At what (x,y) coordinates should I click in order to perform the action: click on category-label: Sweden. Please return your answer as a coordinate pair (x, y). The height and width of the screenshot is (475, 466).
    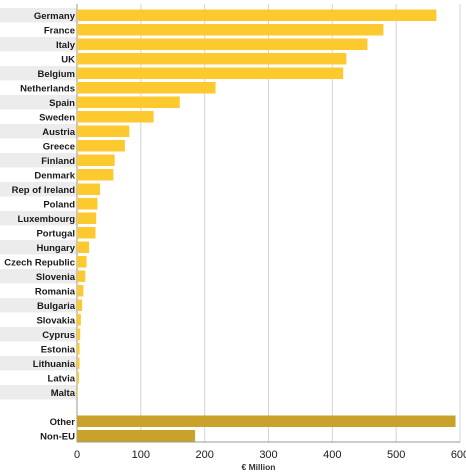
    Looking at the image, I should click on (57, 117).